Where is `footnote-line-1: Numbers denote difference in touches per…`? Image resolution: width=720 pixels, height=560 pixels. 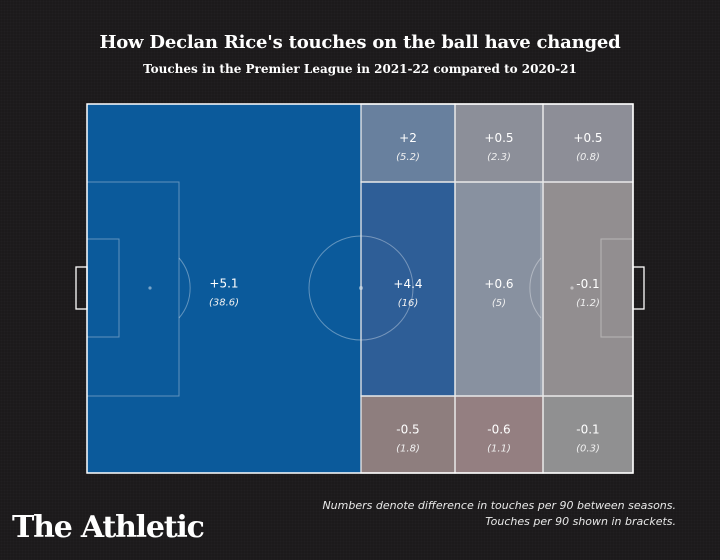
footnote-line-1: Numbers denote difference in touches per… is located at coordinates (499, 505).